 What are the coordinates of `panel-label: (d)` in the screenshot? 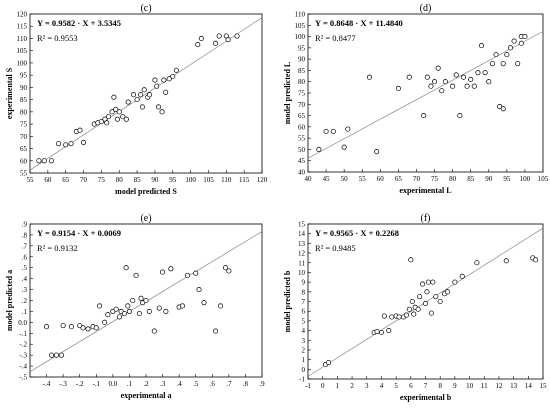 It's located at (426, 8).